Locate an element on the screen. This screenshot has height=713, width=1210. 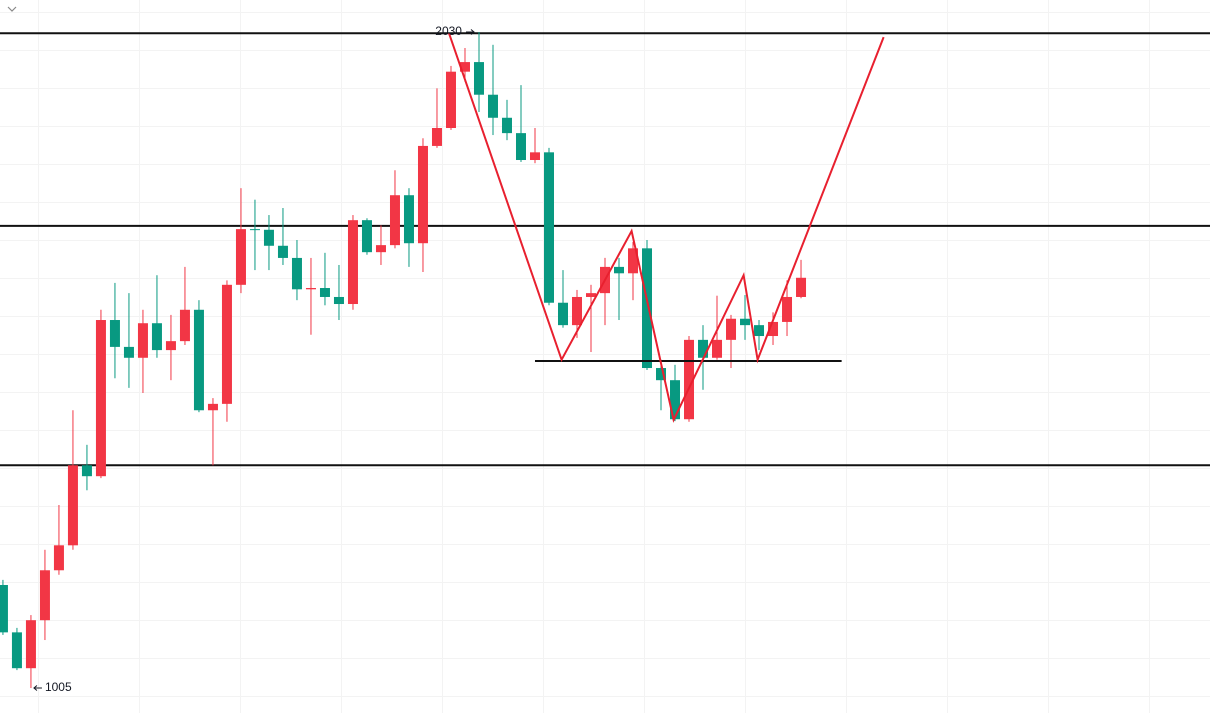
low-arrow is located at coordinates (37, 688).